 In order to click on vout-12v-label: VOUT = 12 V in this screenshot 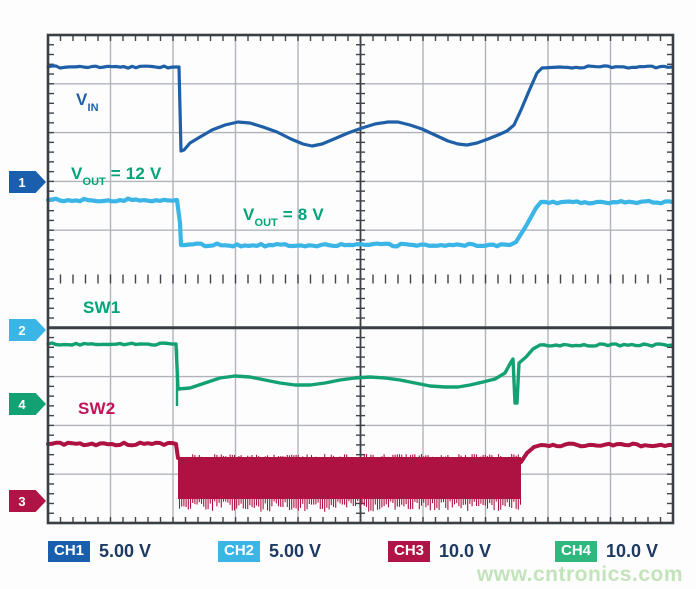, I will do `click(116, 176)`.